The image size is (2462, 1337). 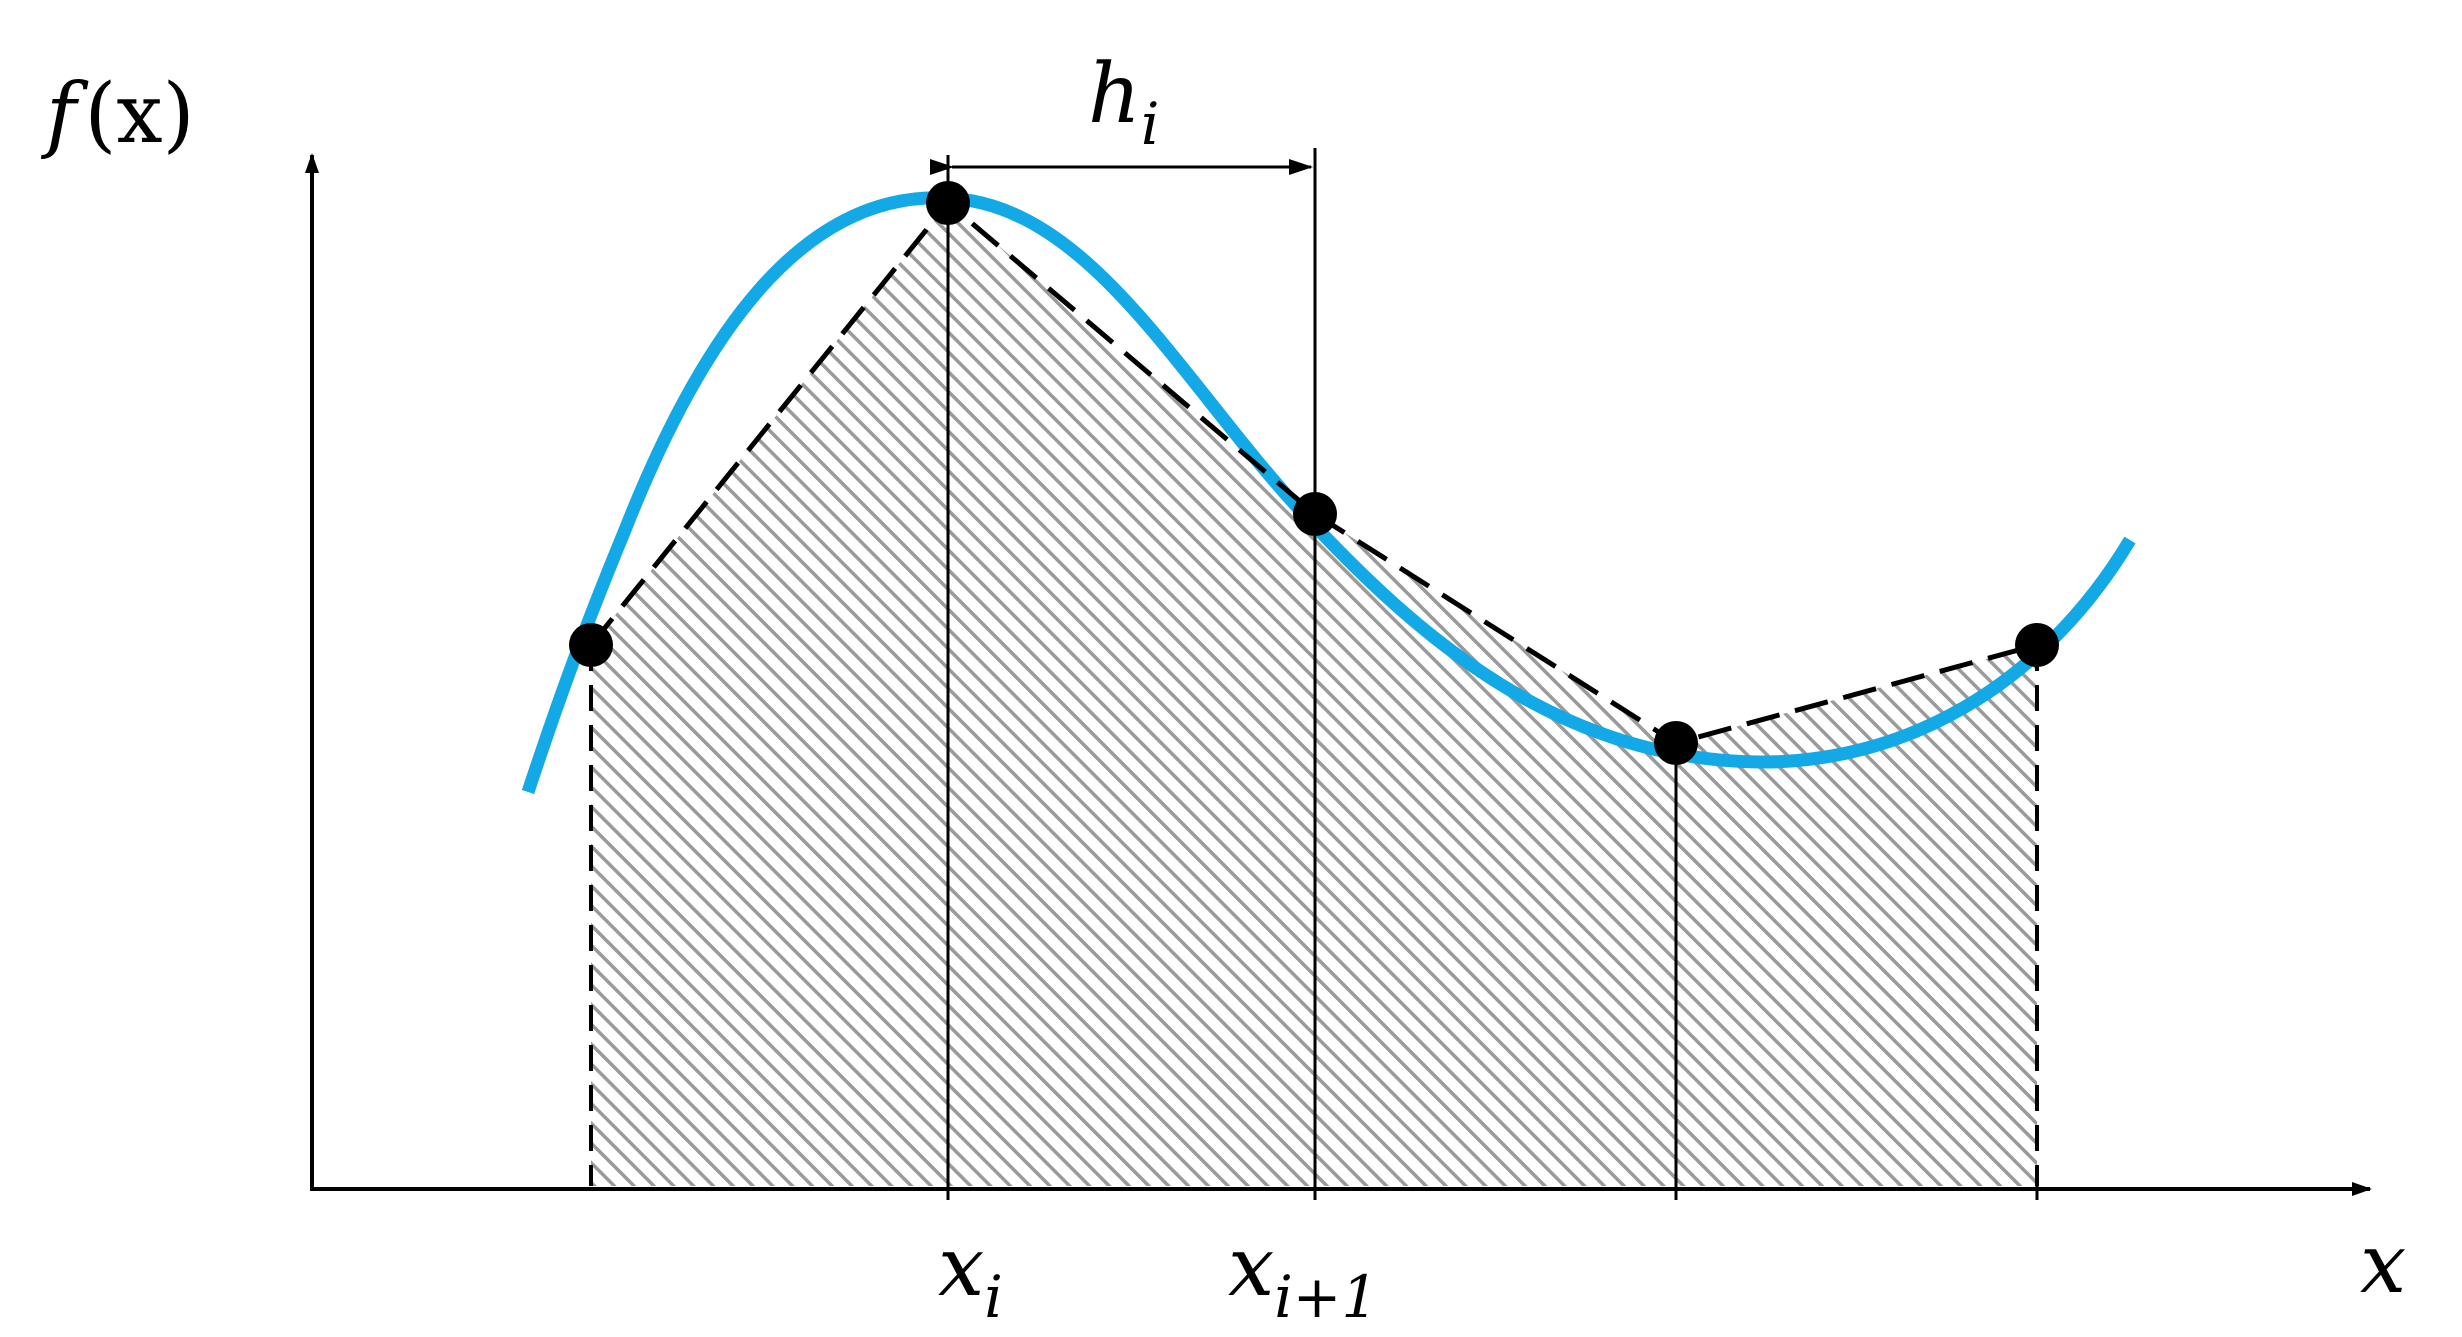 What do you see at coordinates (1123, 102) in the screenshot?
I see `h-i-label: hi` at bounding box center [1123, 102].